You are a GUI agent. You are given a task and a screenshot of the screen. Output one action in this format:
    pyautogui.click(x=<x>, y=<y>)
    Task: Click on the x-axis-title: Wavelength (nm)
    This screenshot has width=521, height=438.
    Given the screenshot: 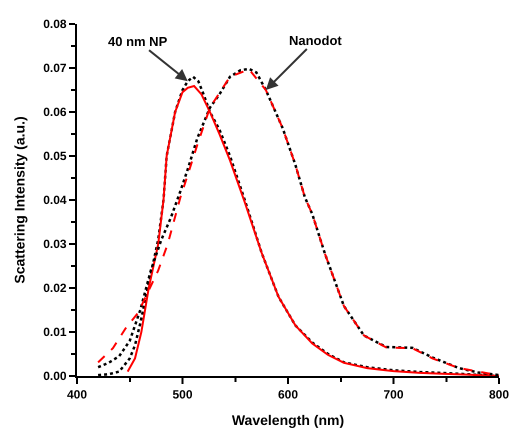 What is the action you would take?
    pyautogui.click(x=288, y=420)
    